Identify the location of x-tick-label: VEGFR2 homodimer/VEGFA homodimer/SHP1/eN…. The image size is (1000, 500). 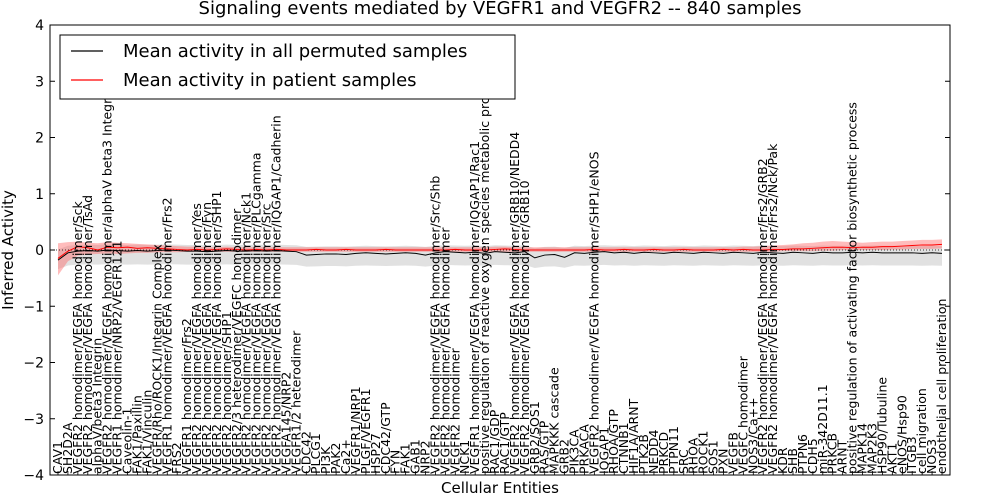
(593, 312).